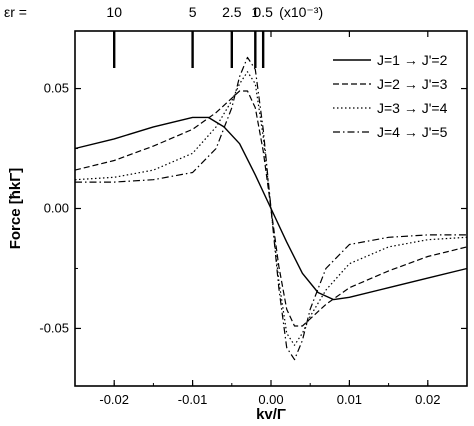  I want to click on top-axis-markers: 10 5 2.5 10.5, so click(189, 36).